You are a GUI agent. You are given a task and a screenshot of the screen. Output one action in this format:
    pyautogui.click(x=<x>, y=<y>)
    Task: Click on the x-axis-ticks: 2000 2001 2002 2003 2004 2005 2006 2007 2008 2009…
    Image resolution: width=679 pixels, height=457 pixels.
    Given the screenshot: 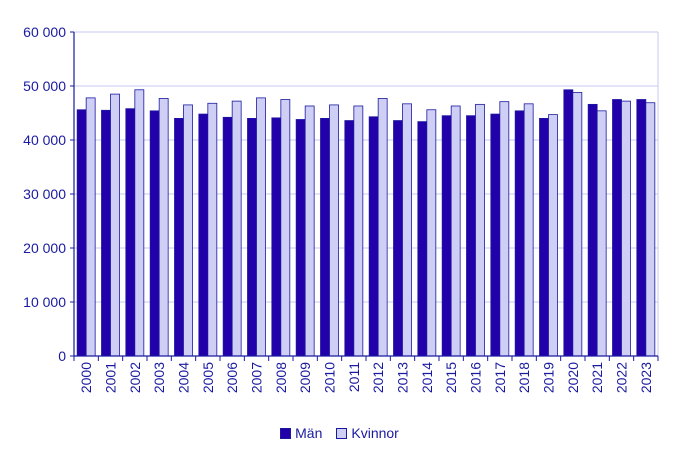 What is the action you would take?
    pyautogui.click(x=366, y=374)
    